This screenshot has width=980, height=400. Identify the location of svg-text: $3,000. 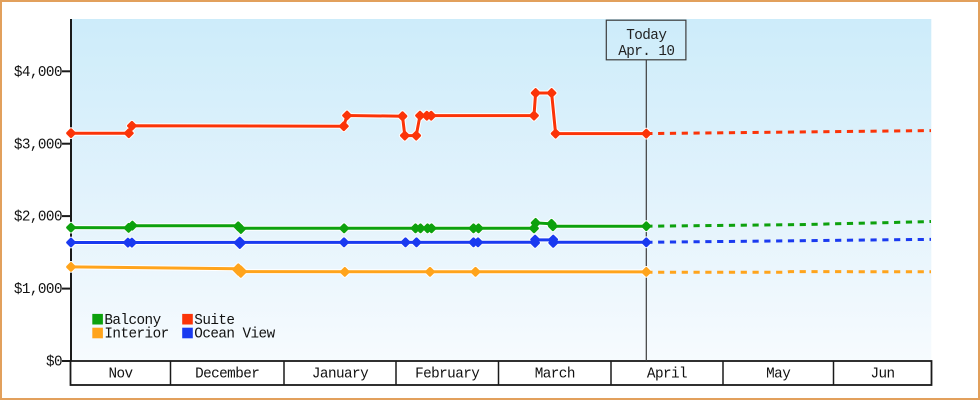
(38, 145).